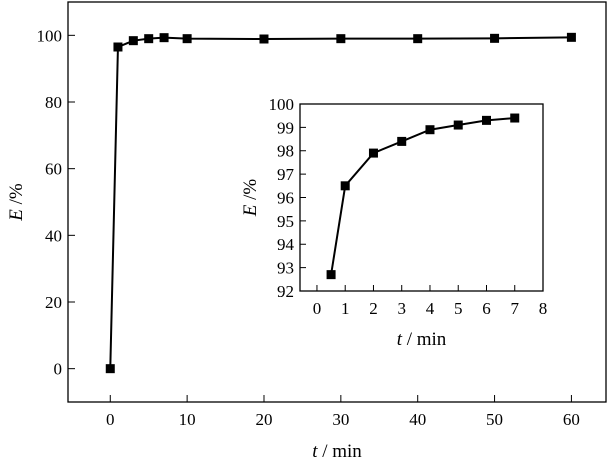 The width and height of the screenshot is (608, 464). I want to click on inset-x-tick-label: 5, so click(458, 308).